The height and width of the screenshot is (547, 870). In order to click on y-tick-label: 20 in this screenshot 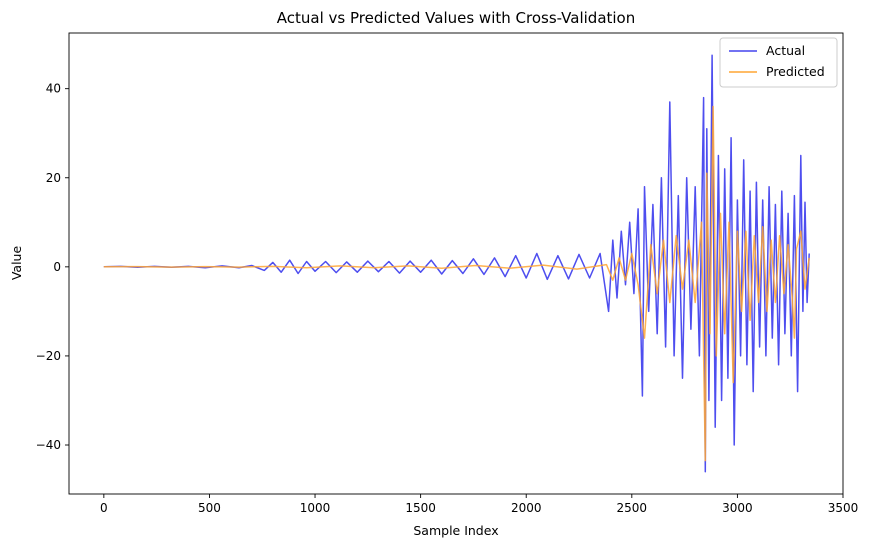, I will do `click(53, 178)`.